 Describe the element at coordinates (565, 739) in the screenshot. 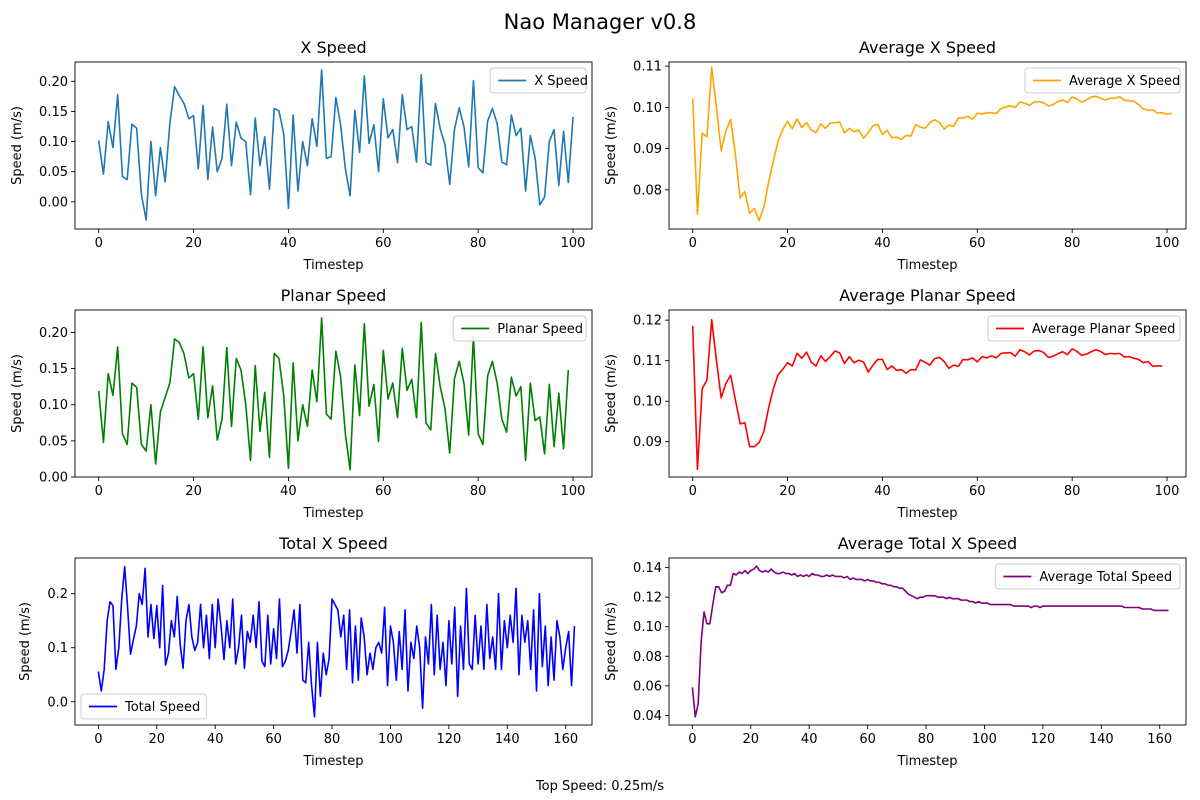

I see `total-x-speed-x-tick-label: 160` at that location.